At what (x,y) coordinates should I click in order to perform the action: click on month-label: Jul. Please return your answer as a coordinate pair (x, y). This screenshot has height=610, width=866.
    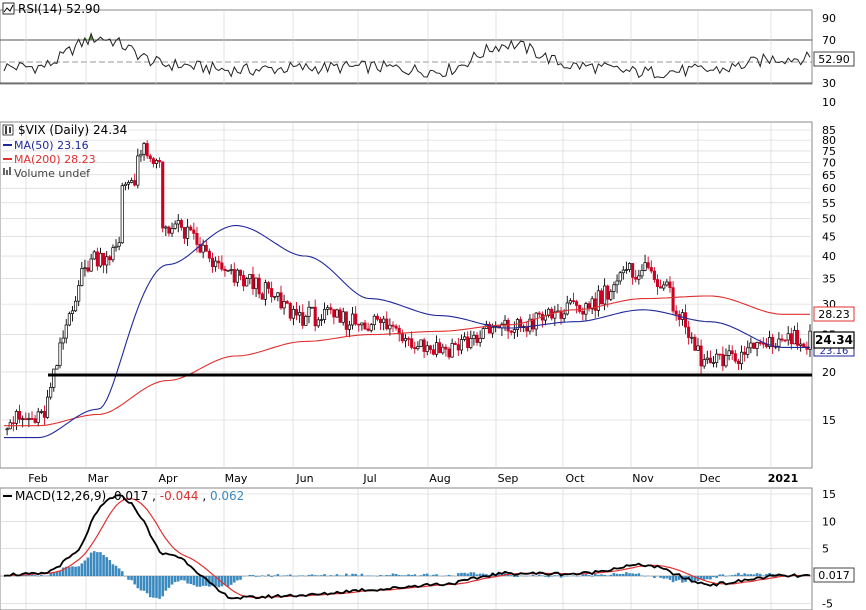
    Looking at the image, I should click on (369, 478).